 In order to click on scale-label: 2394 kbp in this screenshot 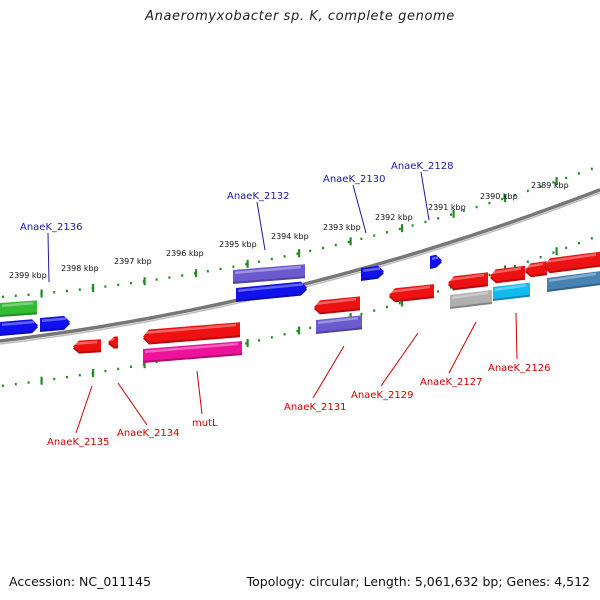, I will do `click(290, 236)`.